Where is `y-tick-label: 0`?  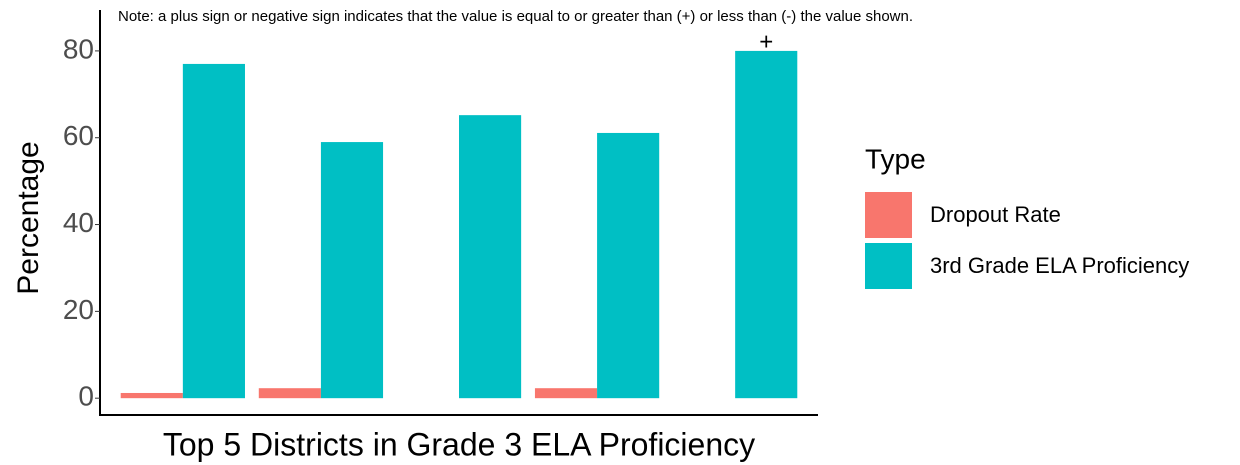
y-tick-label: 0 is located at coordinates (86, 396).